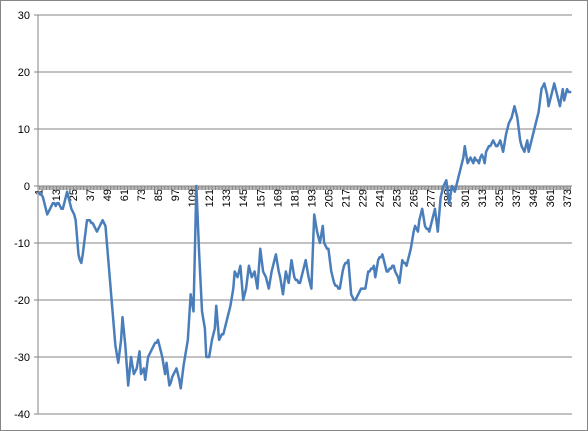  Describe the element at coordinates (346, 198) in the screenshot. I see `x-tick-label: 217` at that location.